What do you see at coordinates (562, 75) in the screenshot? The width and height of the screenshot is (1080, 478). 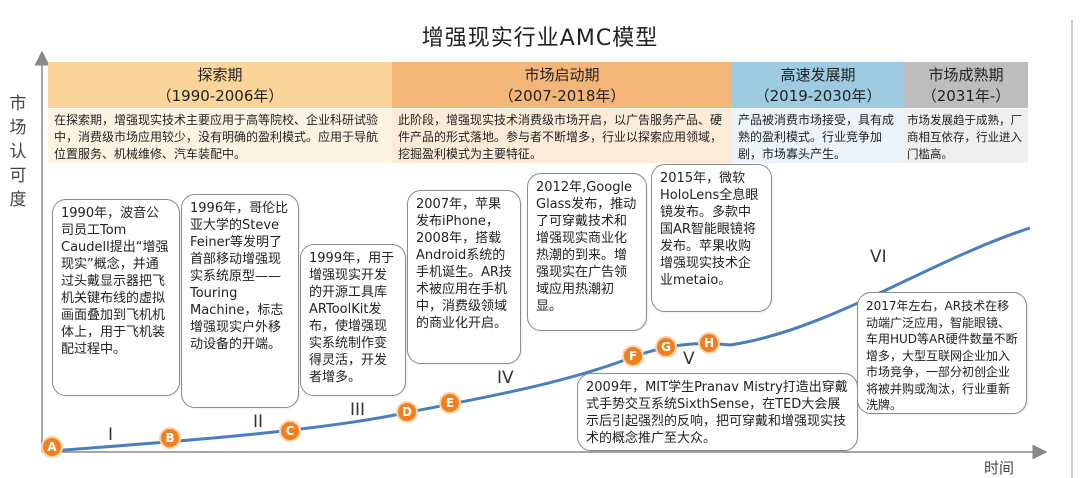 I see `phase-name: 市场启动期` at bounding box center [562, 75].